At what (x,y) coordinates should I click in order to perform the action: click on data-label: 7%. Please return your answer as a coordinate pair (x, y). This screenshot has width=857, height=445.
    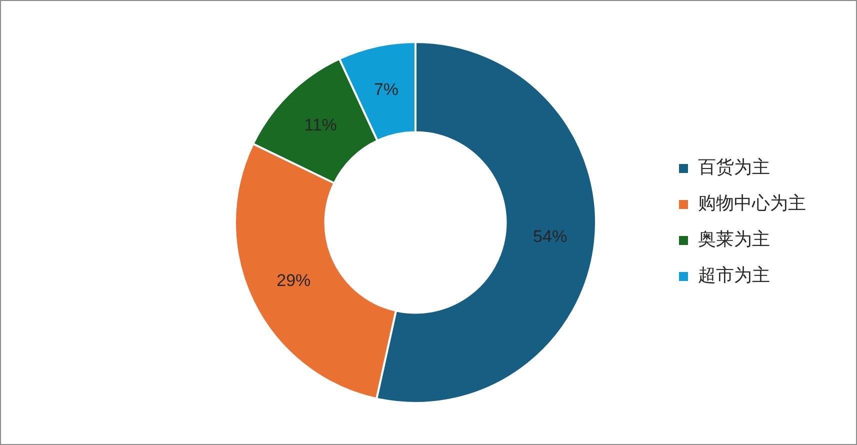
    Looking at the image, I should click on (386, 90).